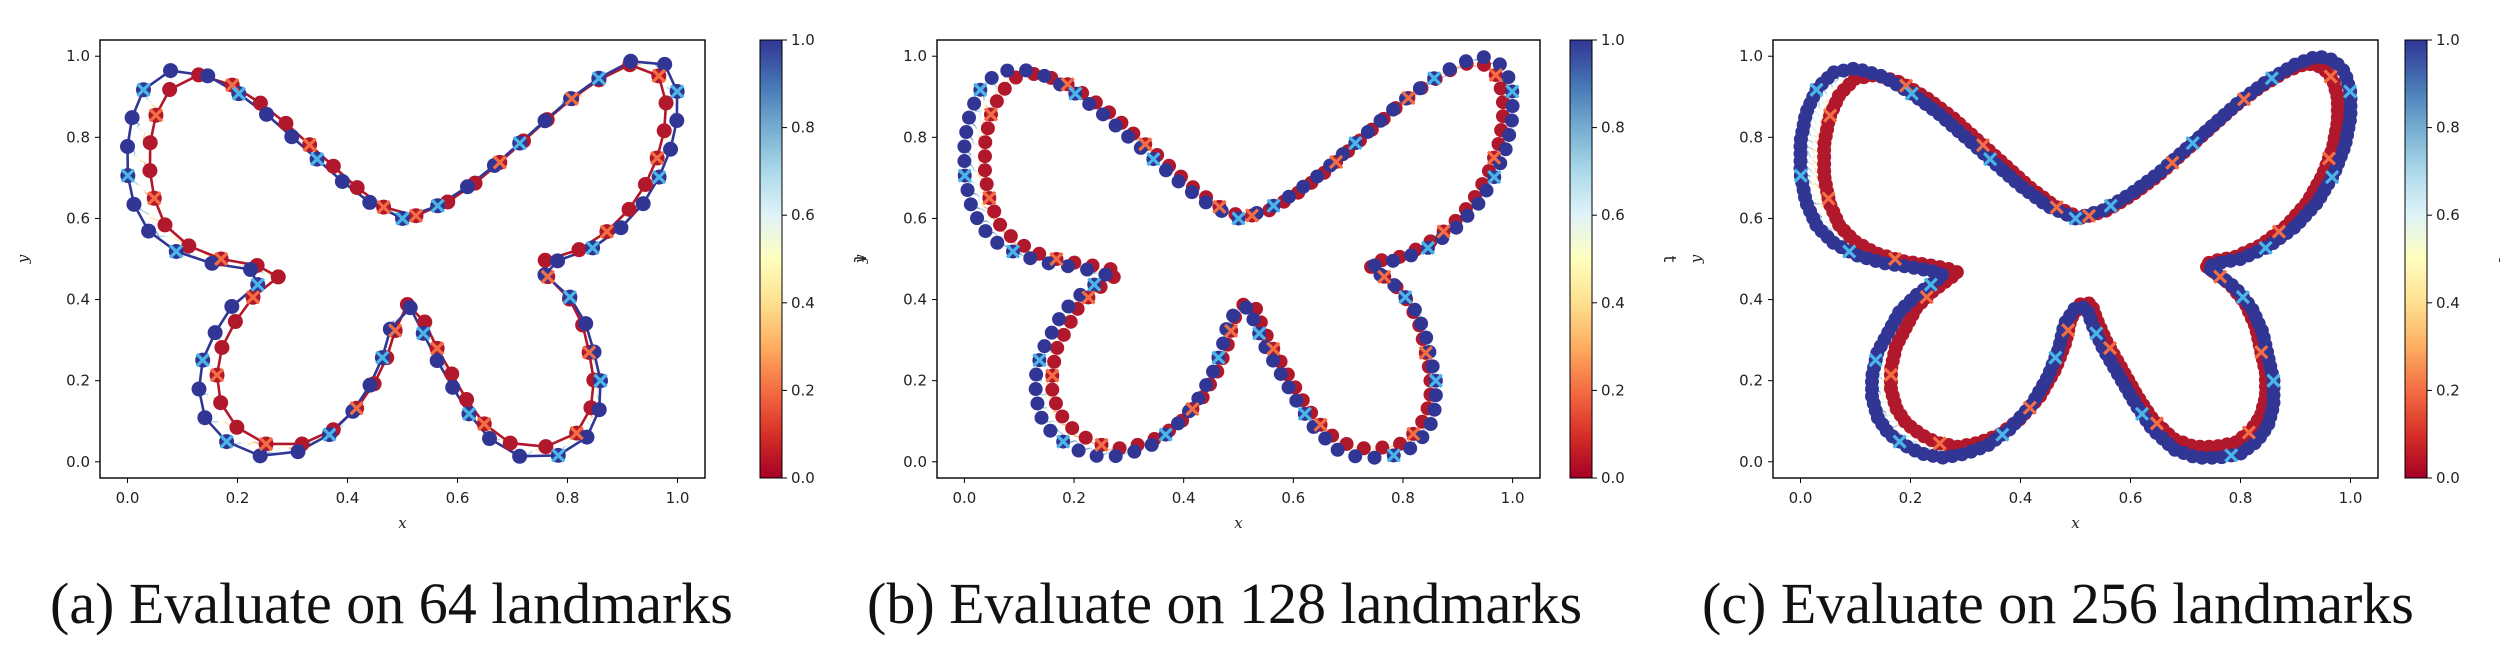 This screenshot has height=662, width=2500. I want to click on y-tick-label: 0.2, so click(915, 381).